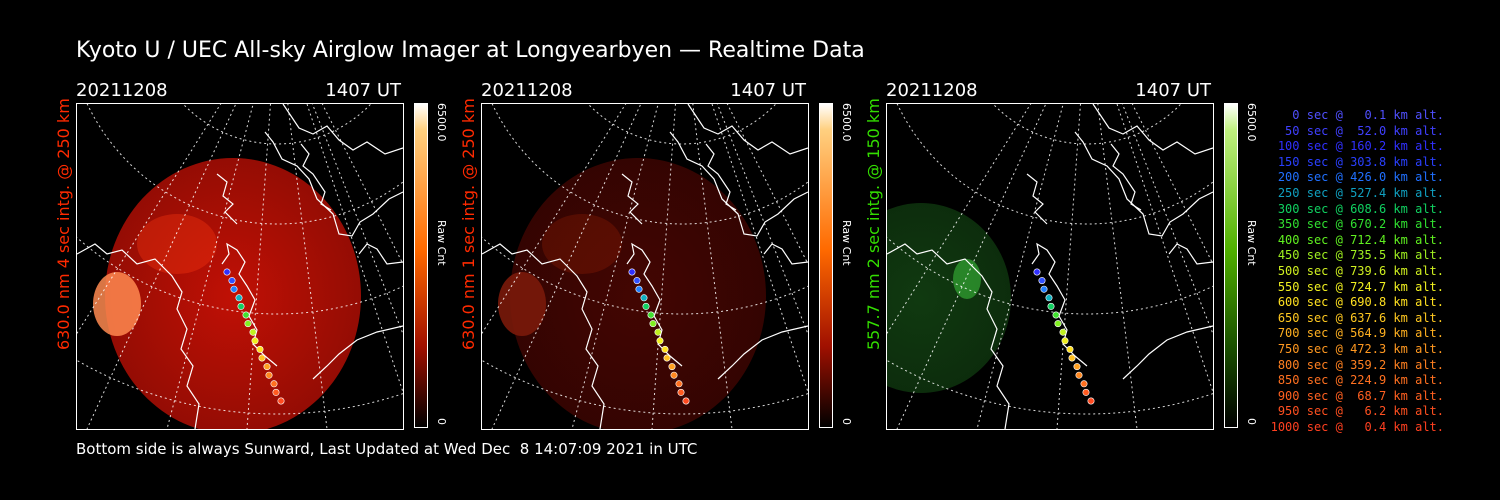 The height and width of the screenshot is (500, 1500). I want to click on legend-row: 600 sec @ 690.8 km alt., so click(1360, 302).